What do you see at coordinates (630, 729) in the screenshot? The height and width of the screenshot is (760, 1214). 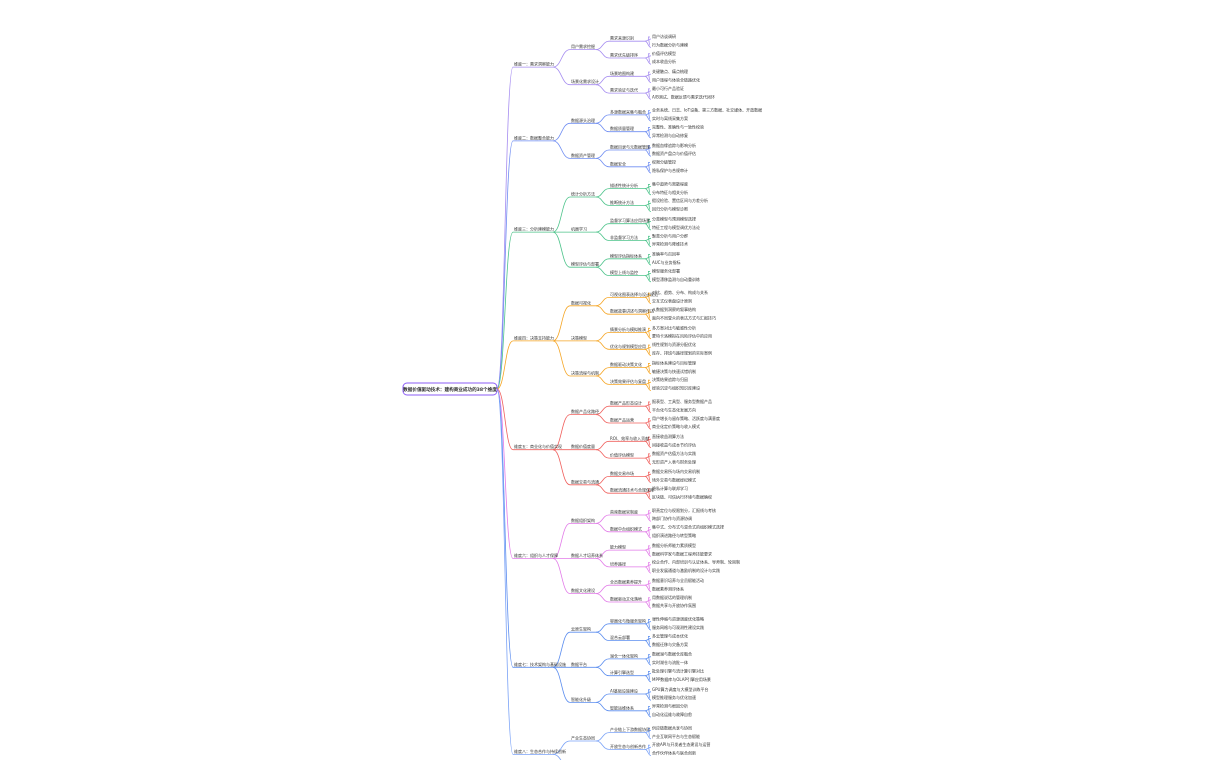 I see `node-label: 产业链上下游数据协同` at bounding box center [630, 729].